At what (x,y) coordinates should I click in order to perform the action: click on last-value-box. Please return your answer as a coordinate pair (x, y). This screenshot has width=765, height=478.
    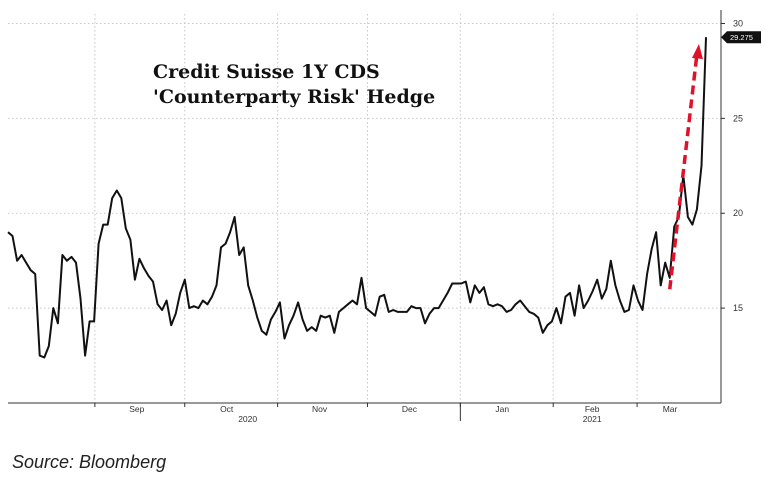
    Looking at the image, I should click on (741, 37).